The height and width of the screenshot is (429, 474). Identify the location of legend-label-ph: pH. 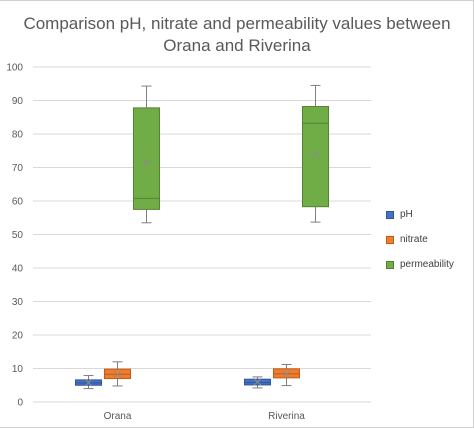
(406, 214).